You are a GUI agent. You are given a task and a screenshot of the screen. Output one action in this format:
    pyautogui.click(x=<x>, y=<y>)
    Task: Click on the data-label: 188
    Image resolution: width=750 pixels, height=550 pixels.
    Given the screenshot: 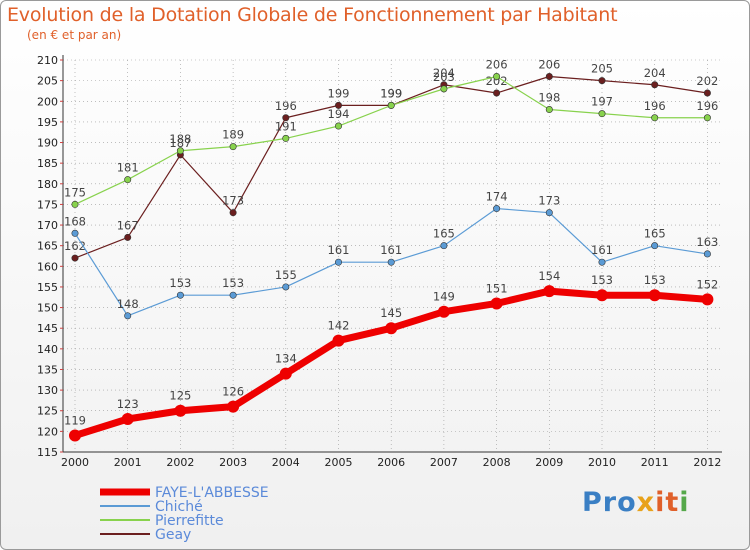 What is the action you would take?
    pyautogui.click(x=180, y=139)
    